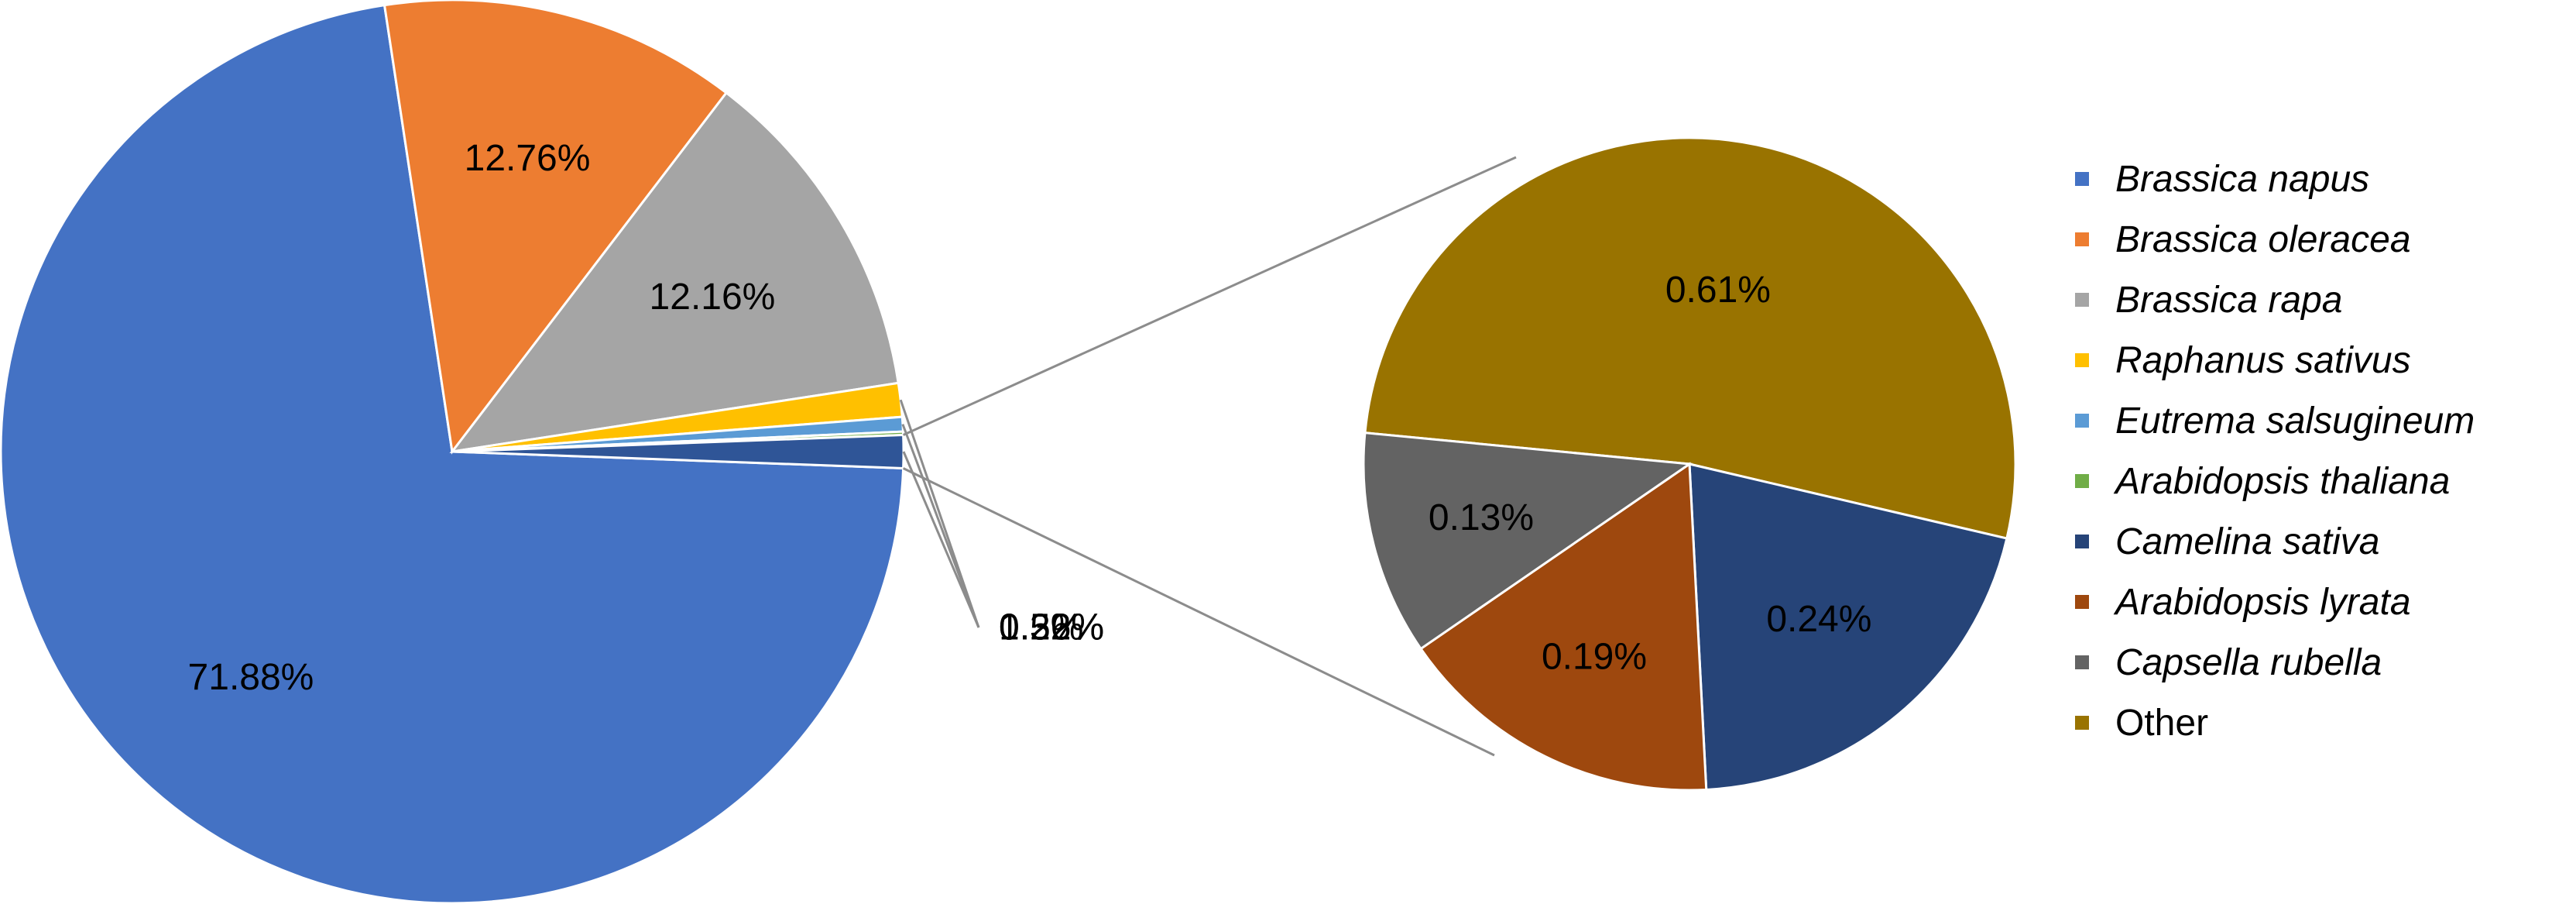  I want to click on legend-label: Arabidopsis lyrata, so click(2263, 602).